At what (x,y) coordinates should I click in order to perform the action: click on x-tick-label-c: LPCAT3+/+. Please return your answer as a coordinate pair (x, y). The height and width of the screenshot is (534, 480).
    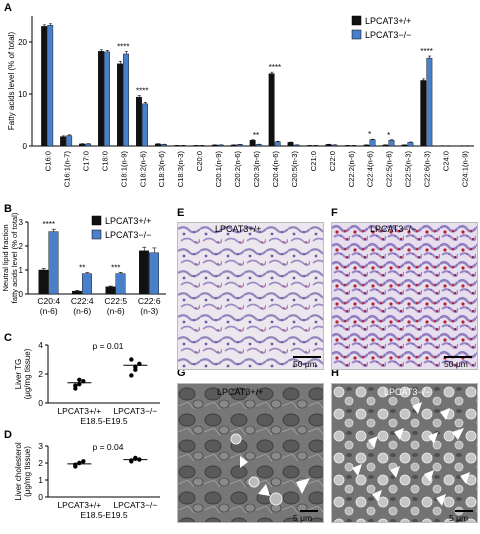
    Looking at the image, I should click on (79, 411).